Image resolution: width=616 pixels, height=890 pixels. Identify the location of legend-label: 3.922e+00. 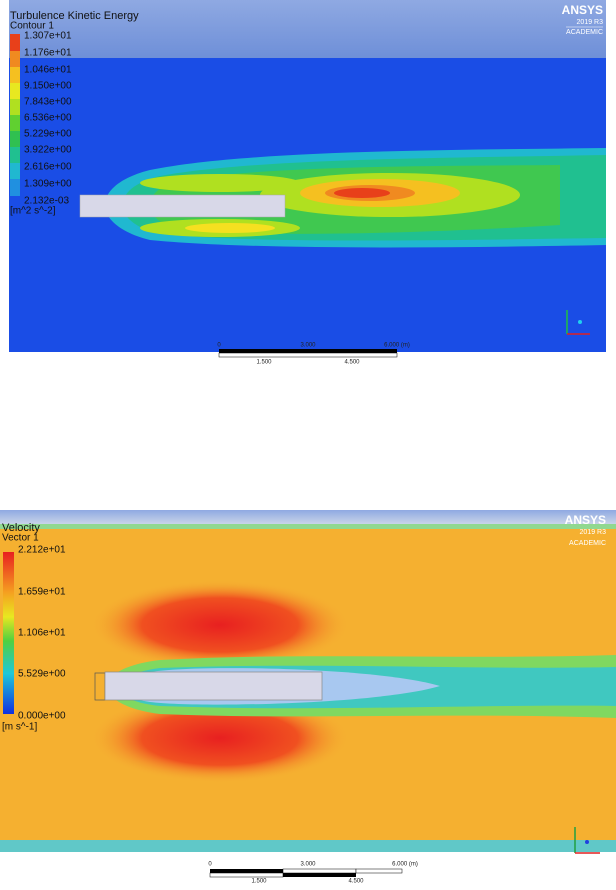
(48, 150).